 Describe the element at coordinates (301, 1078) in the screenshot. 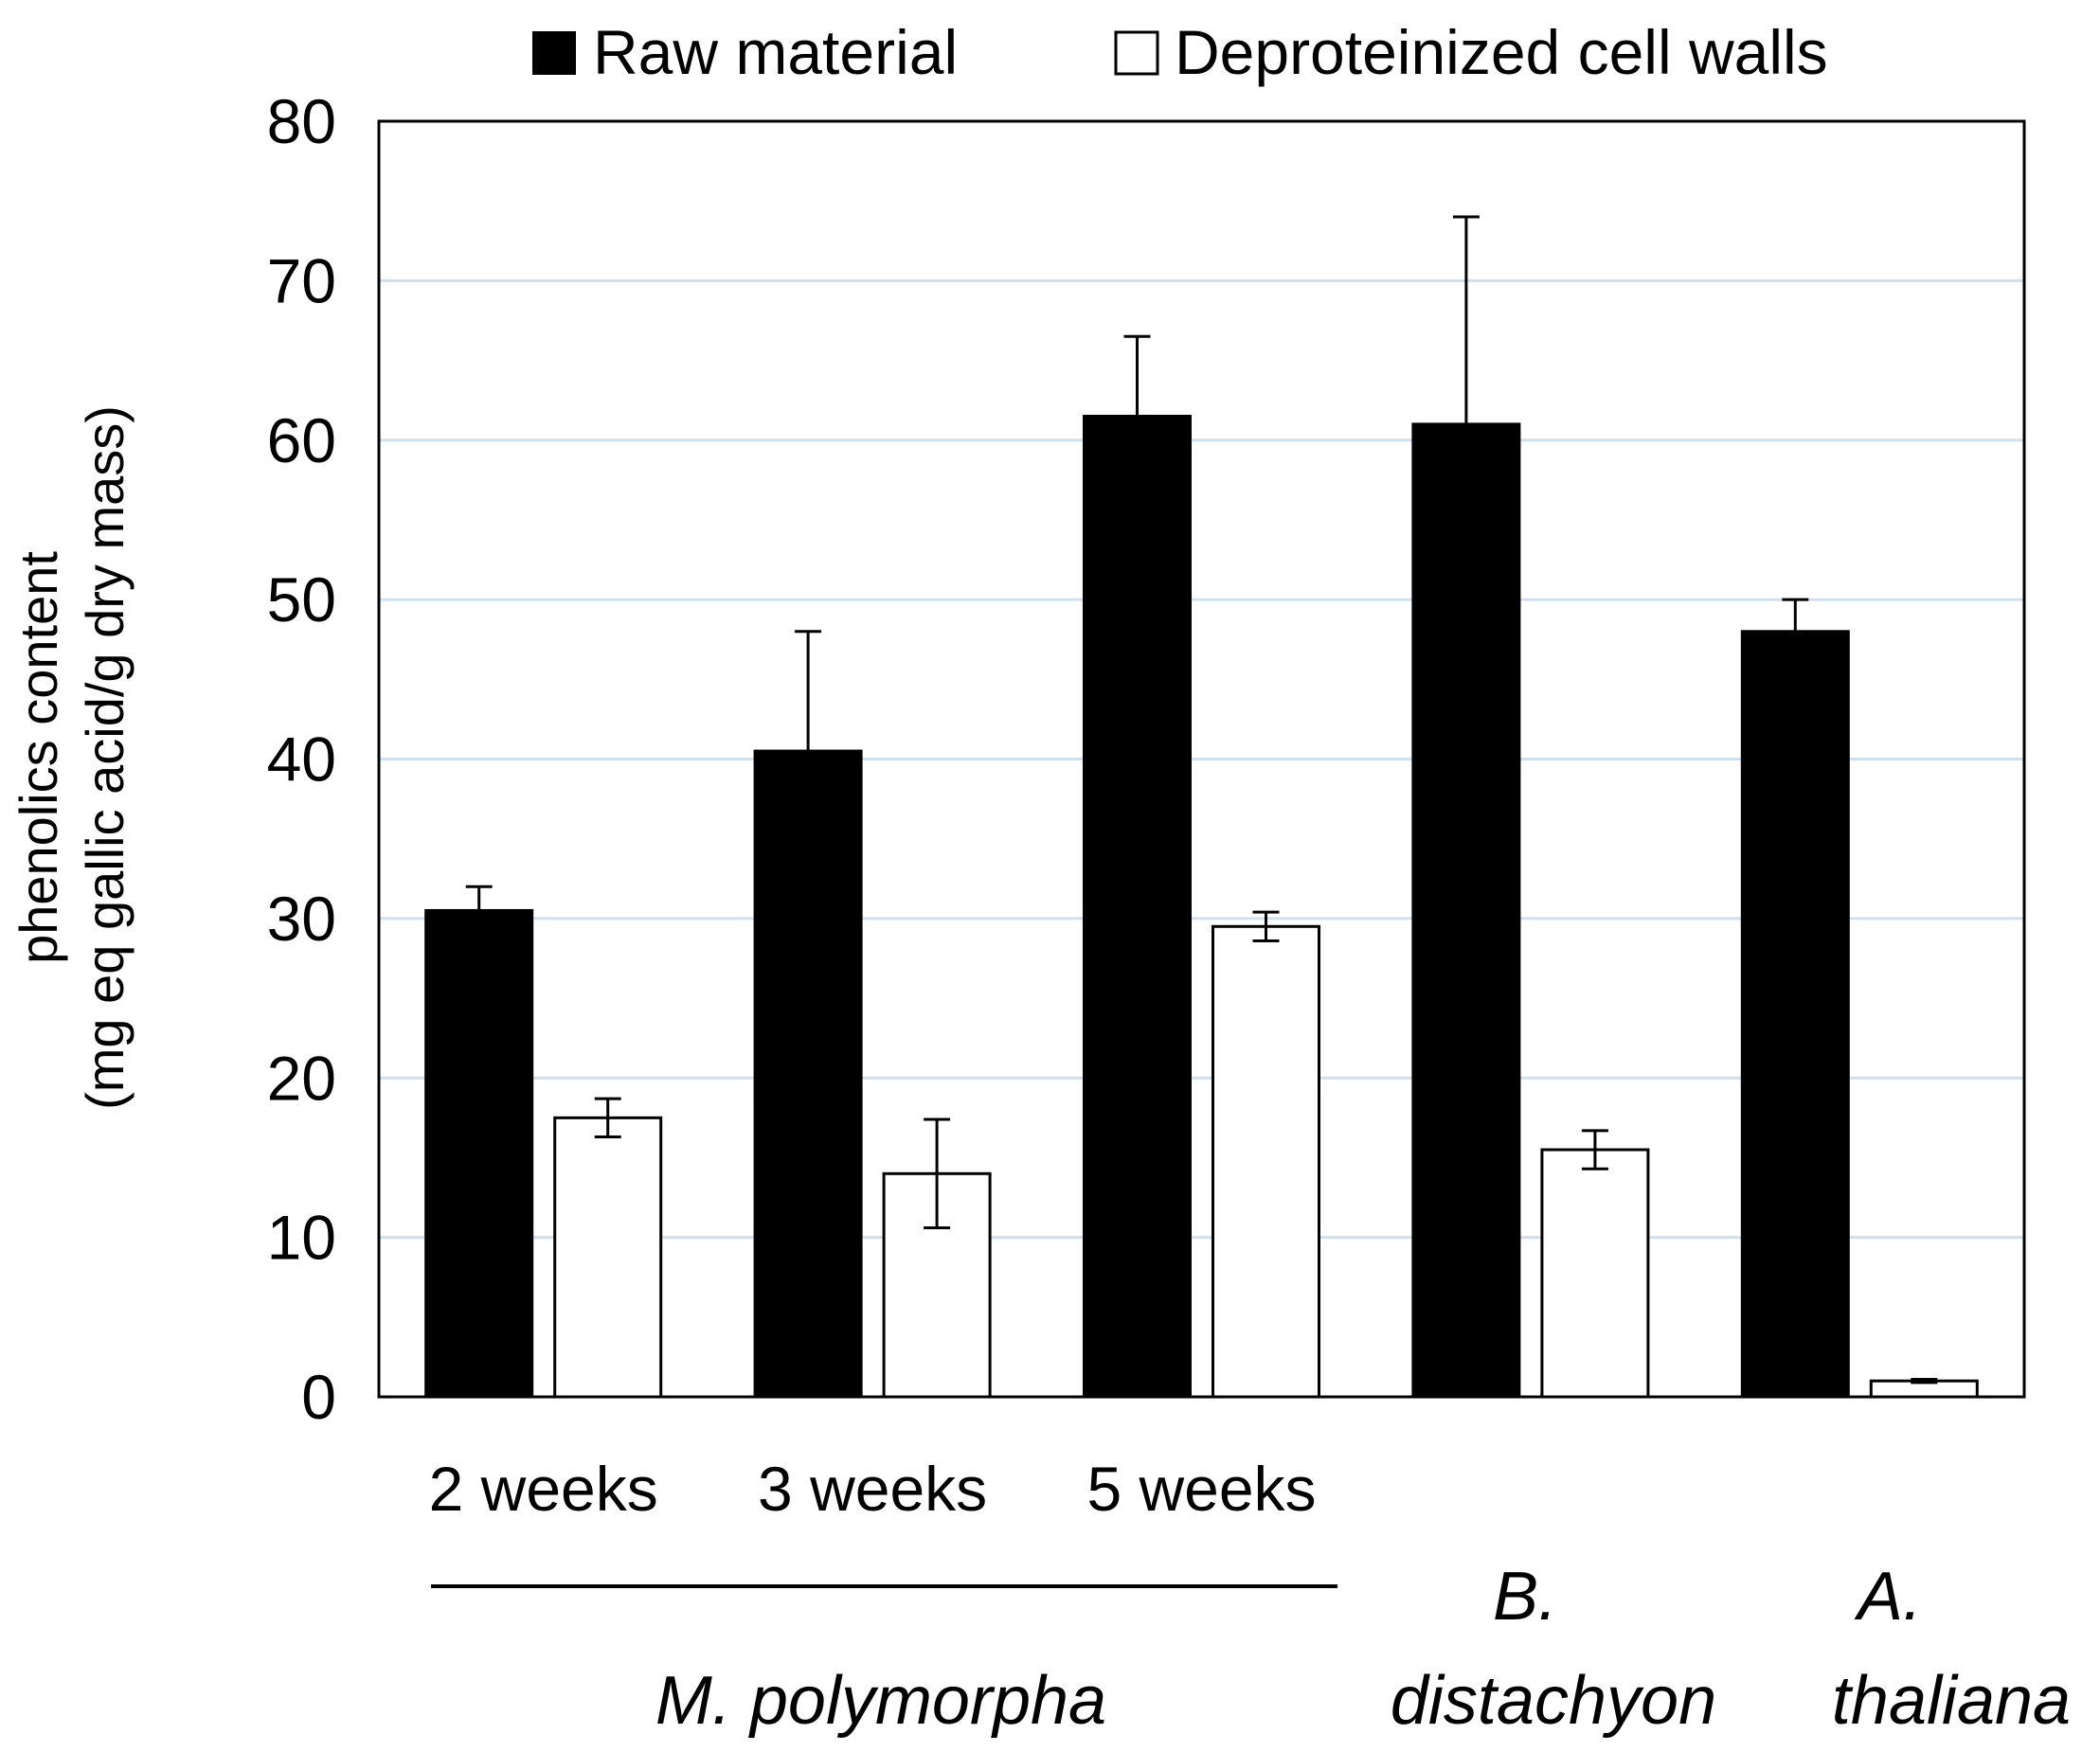

I see `y-tick-label-20: 20` at that location.